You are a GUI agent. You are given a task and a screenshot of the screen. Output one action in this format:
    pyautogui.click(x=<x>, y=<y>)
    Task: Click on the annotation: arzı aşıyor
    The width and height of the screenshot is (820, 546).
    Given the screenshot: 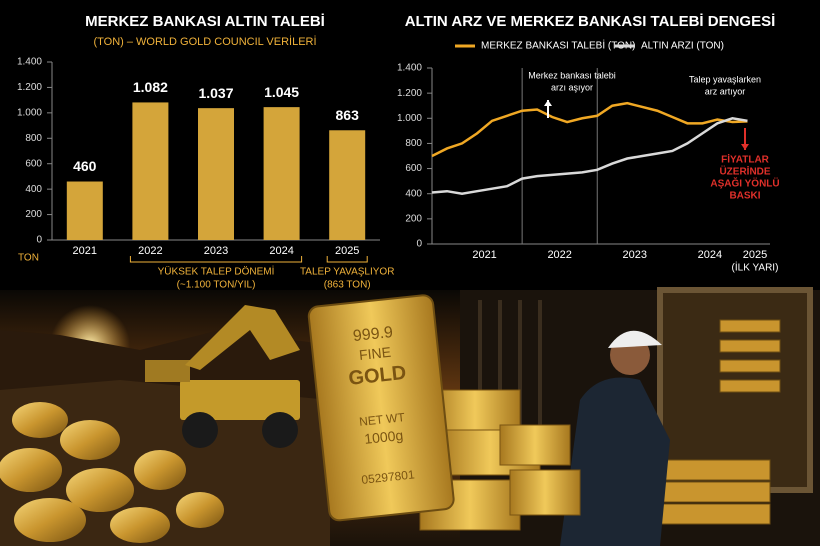 What is the action you would take?
    pyautogui.click(x=572, y=87)
    